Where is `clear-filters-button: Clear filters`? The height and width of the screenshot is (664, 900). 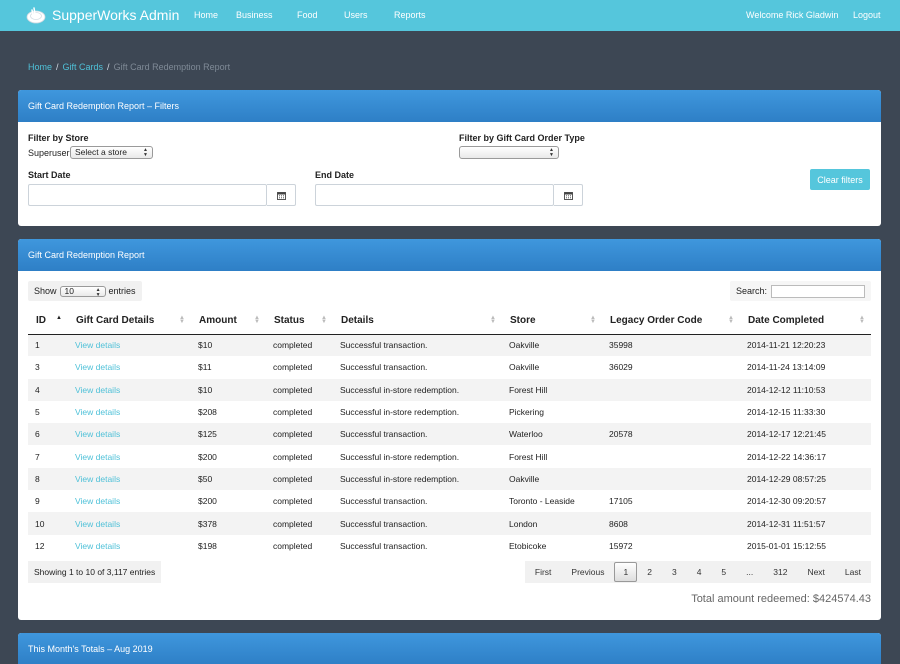 clear-filters-button: Clear filters is located at coordinates (840, 179).